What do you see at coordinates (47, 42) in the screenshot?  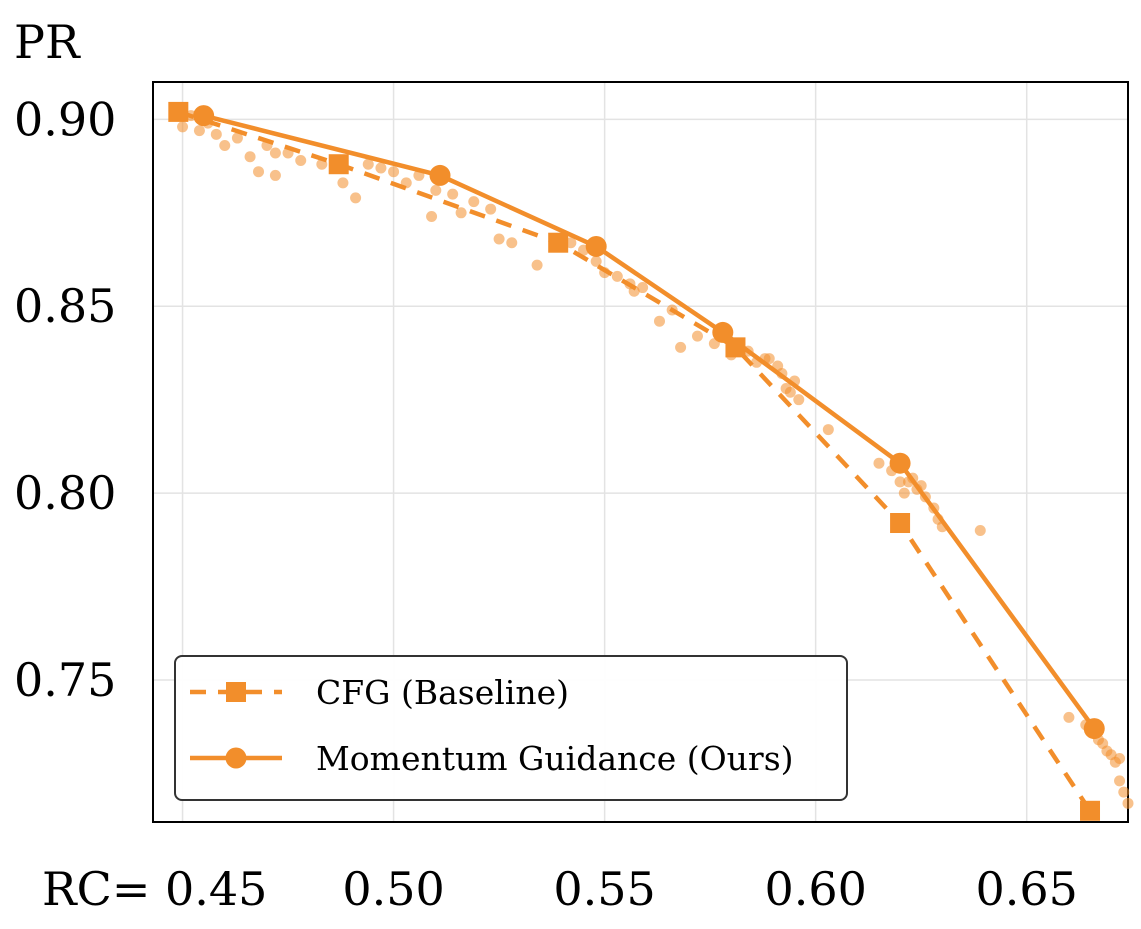 I see `y-axis-title: PR` at bounding box center [47, 42].